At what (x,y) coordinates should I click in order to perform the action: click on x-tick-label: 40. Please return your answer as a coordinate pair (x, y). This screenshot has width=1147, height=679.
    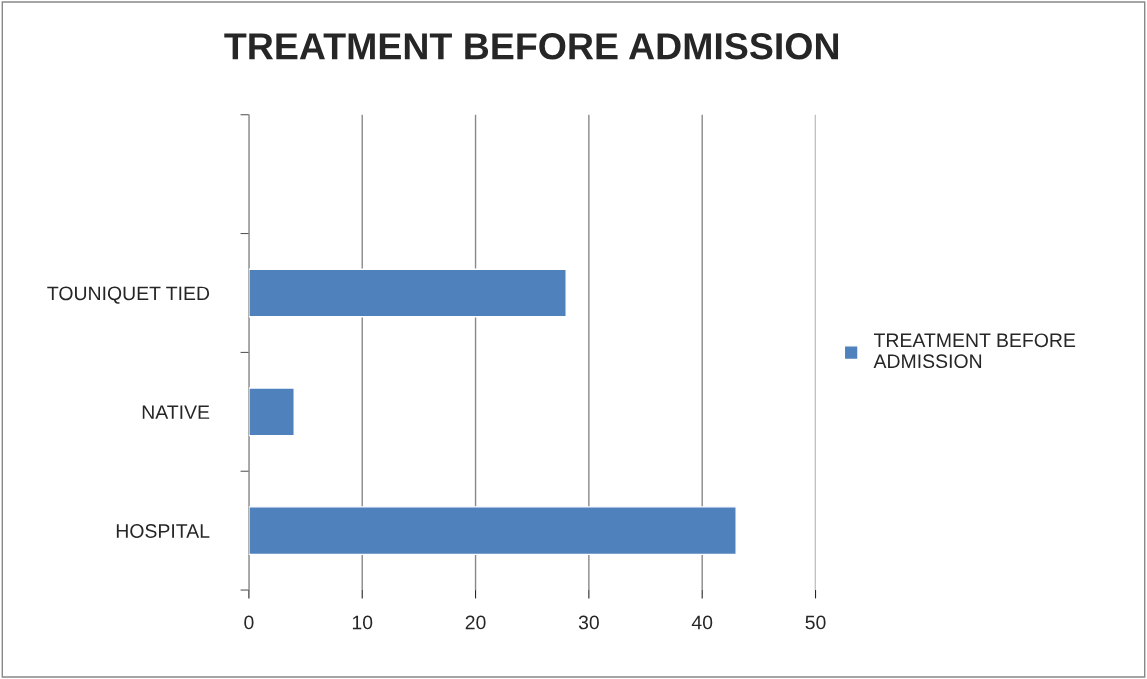
    Looking at the image, I should click on (702, 622).